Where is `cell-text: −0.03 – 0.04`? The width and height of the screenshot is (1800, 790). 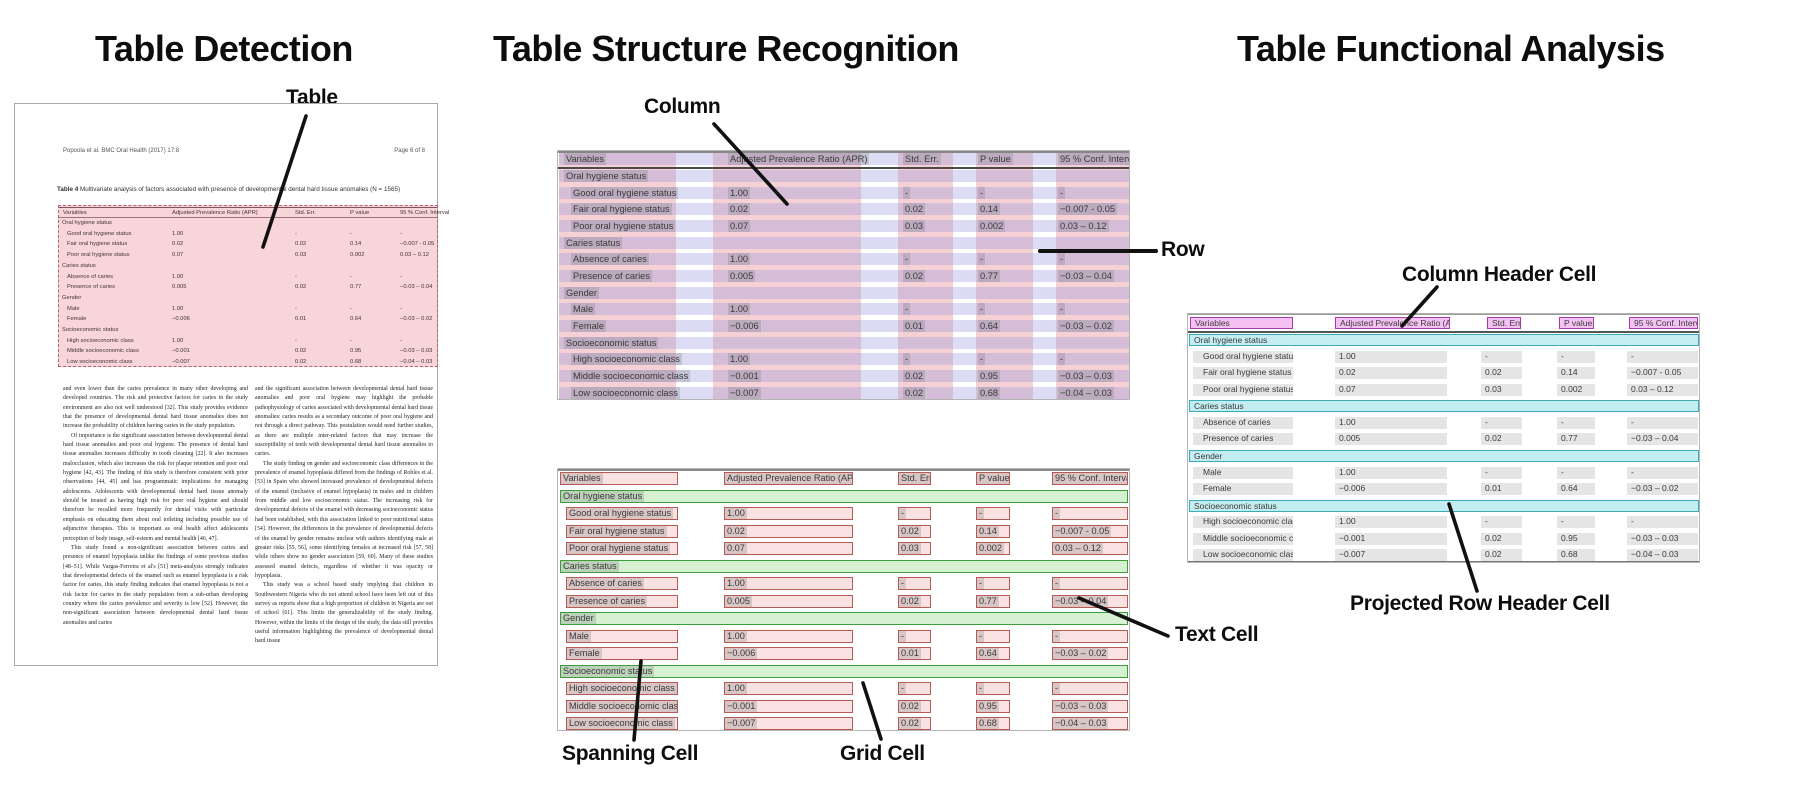 cell-text: −0.03 – 0.04 is located at coordinates (416, 287).